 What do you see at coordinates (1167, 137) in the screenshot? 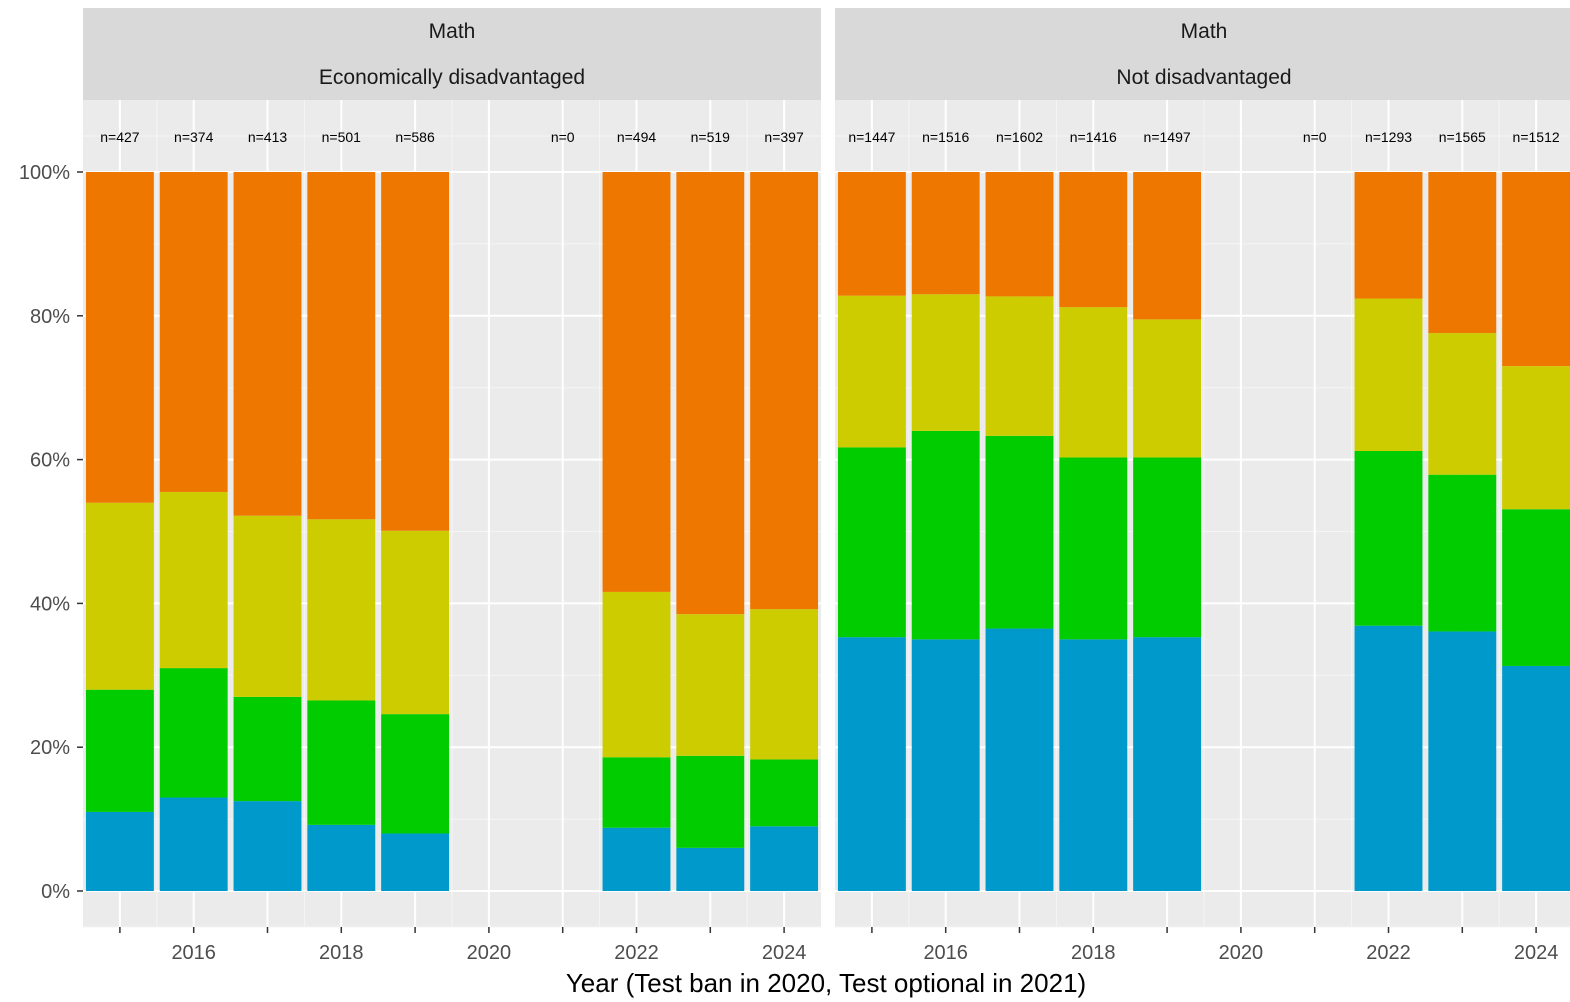
I see `n-label: n=1497` at bounding box center [1167, 137].